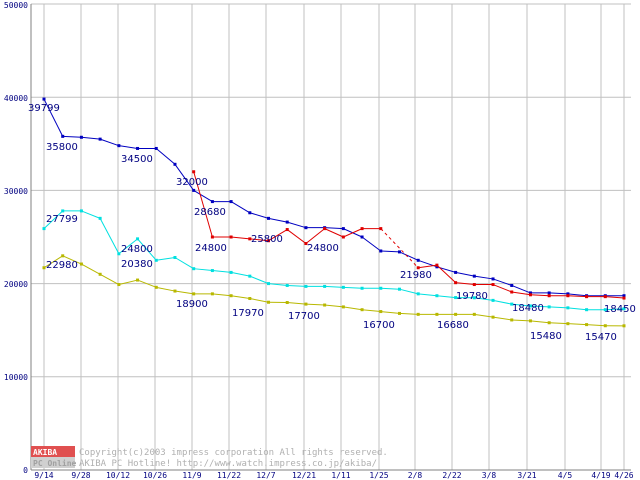 This screenshot has height=480, width=640. What do you see at coordinates (55, 463) in the screenshot?
I see `logo-text-bottom: PC Online` at bounding box center [55, 463].